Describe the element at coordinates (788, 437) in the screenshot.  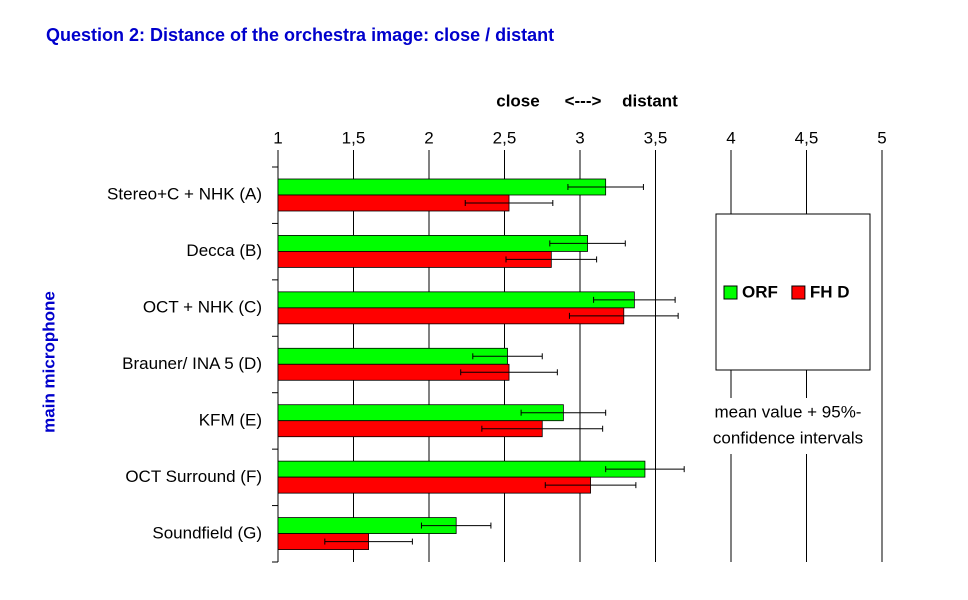
I see `annotation: confidence intervals` at that location.